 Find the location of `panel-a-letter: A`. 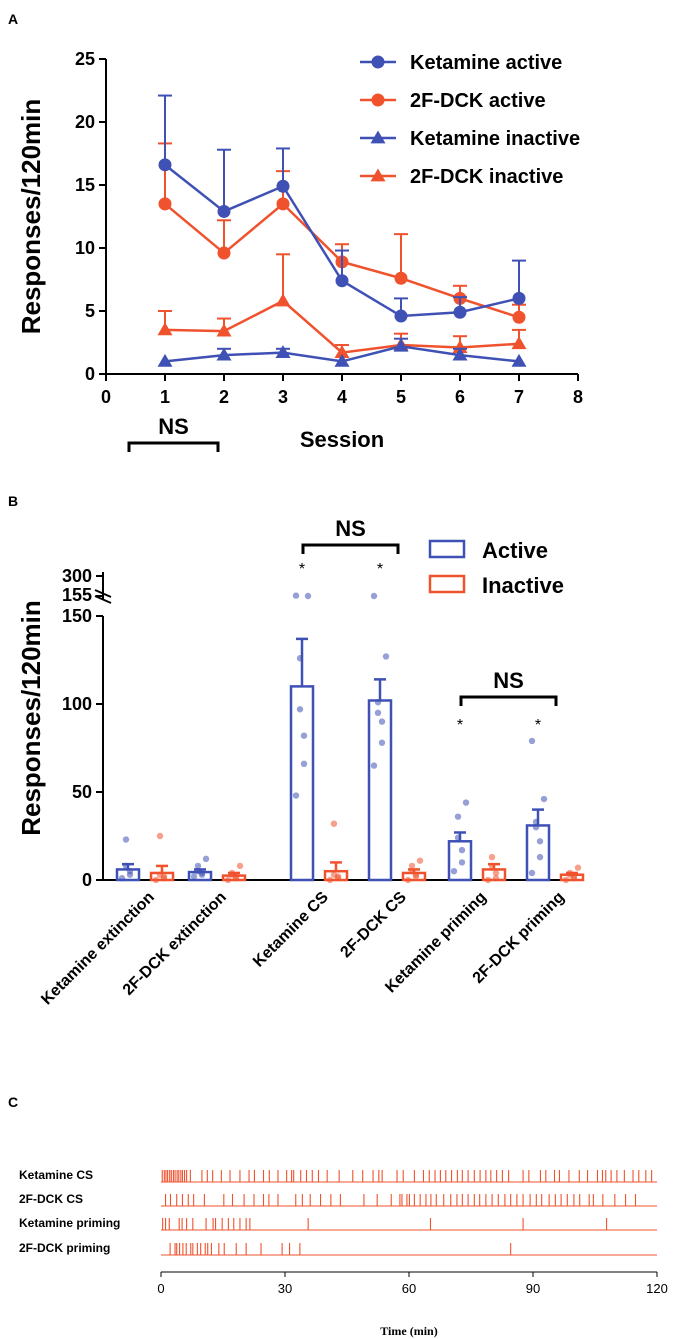

panel-a-letter: A is located at coordinates (13, 19).